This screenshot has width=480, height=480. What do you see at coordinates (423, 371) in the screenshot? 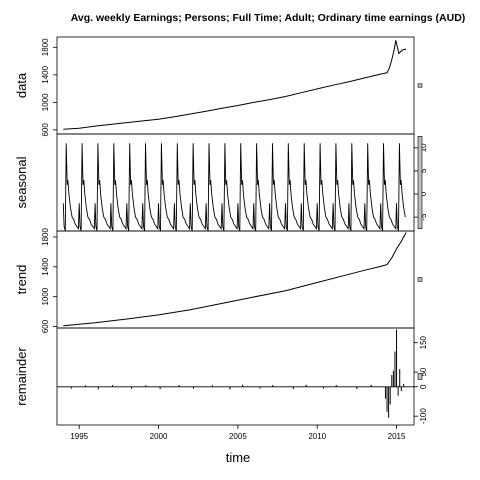
I see `y-tick-label-remainder: 50` at bounding box center [423, 371].